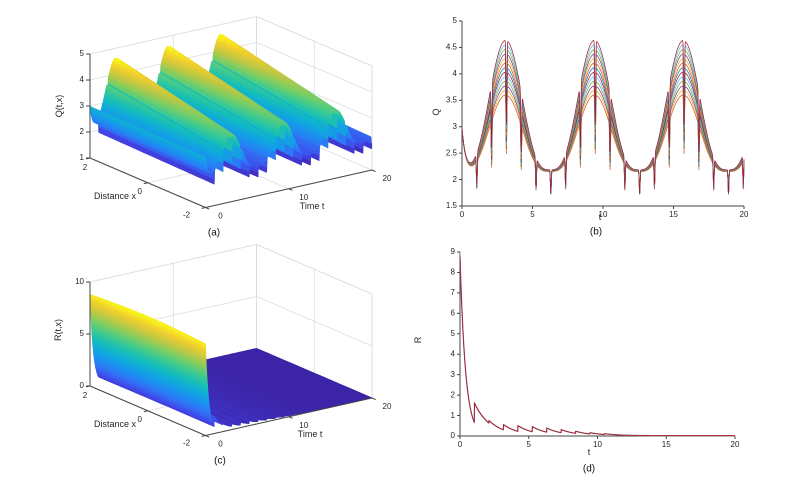 This screenshot has width=789, height=484. What do you see at coordinates (214, 233) in the screenshot?
I see `panel-a-caption: (a)` at bounding box center [214, 233].